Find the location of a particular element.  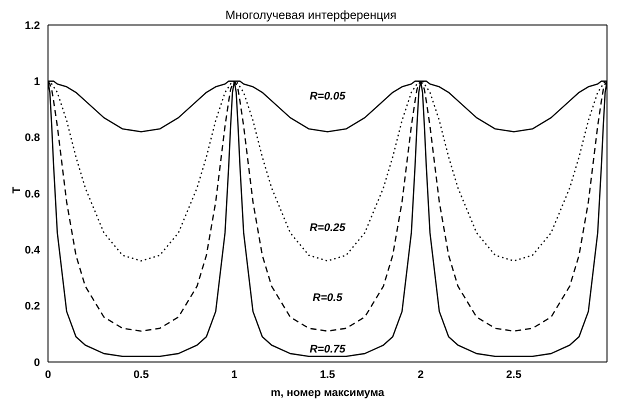

x-tick-label: 0.5 is located at coordinates (141, 374).